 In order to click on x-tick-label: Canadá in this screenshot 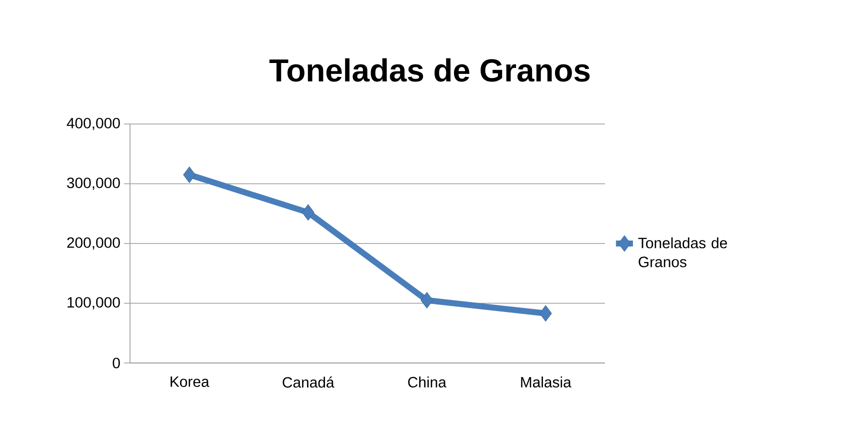, I will do `click(308, 382)`.